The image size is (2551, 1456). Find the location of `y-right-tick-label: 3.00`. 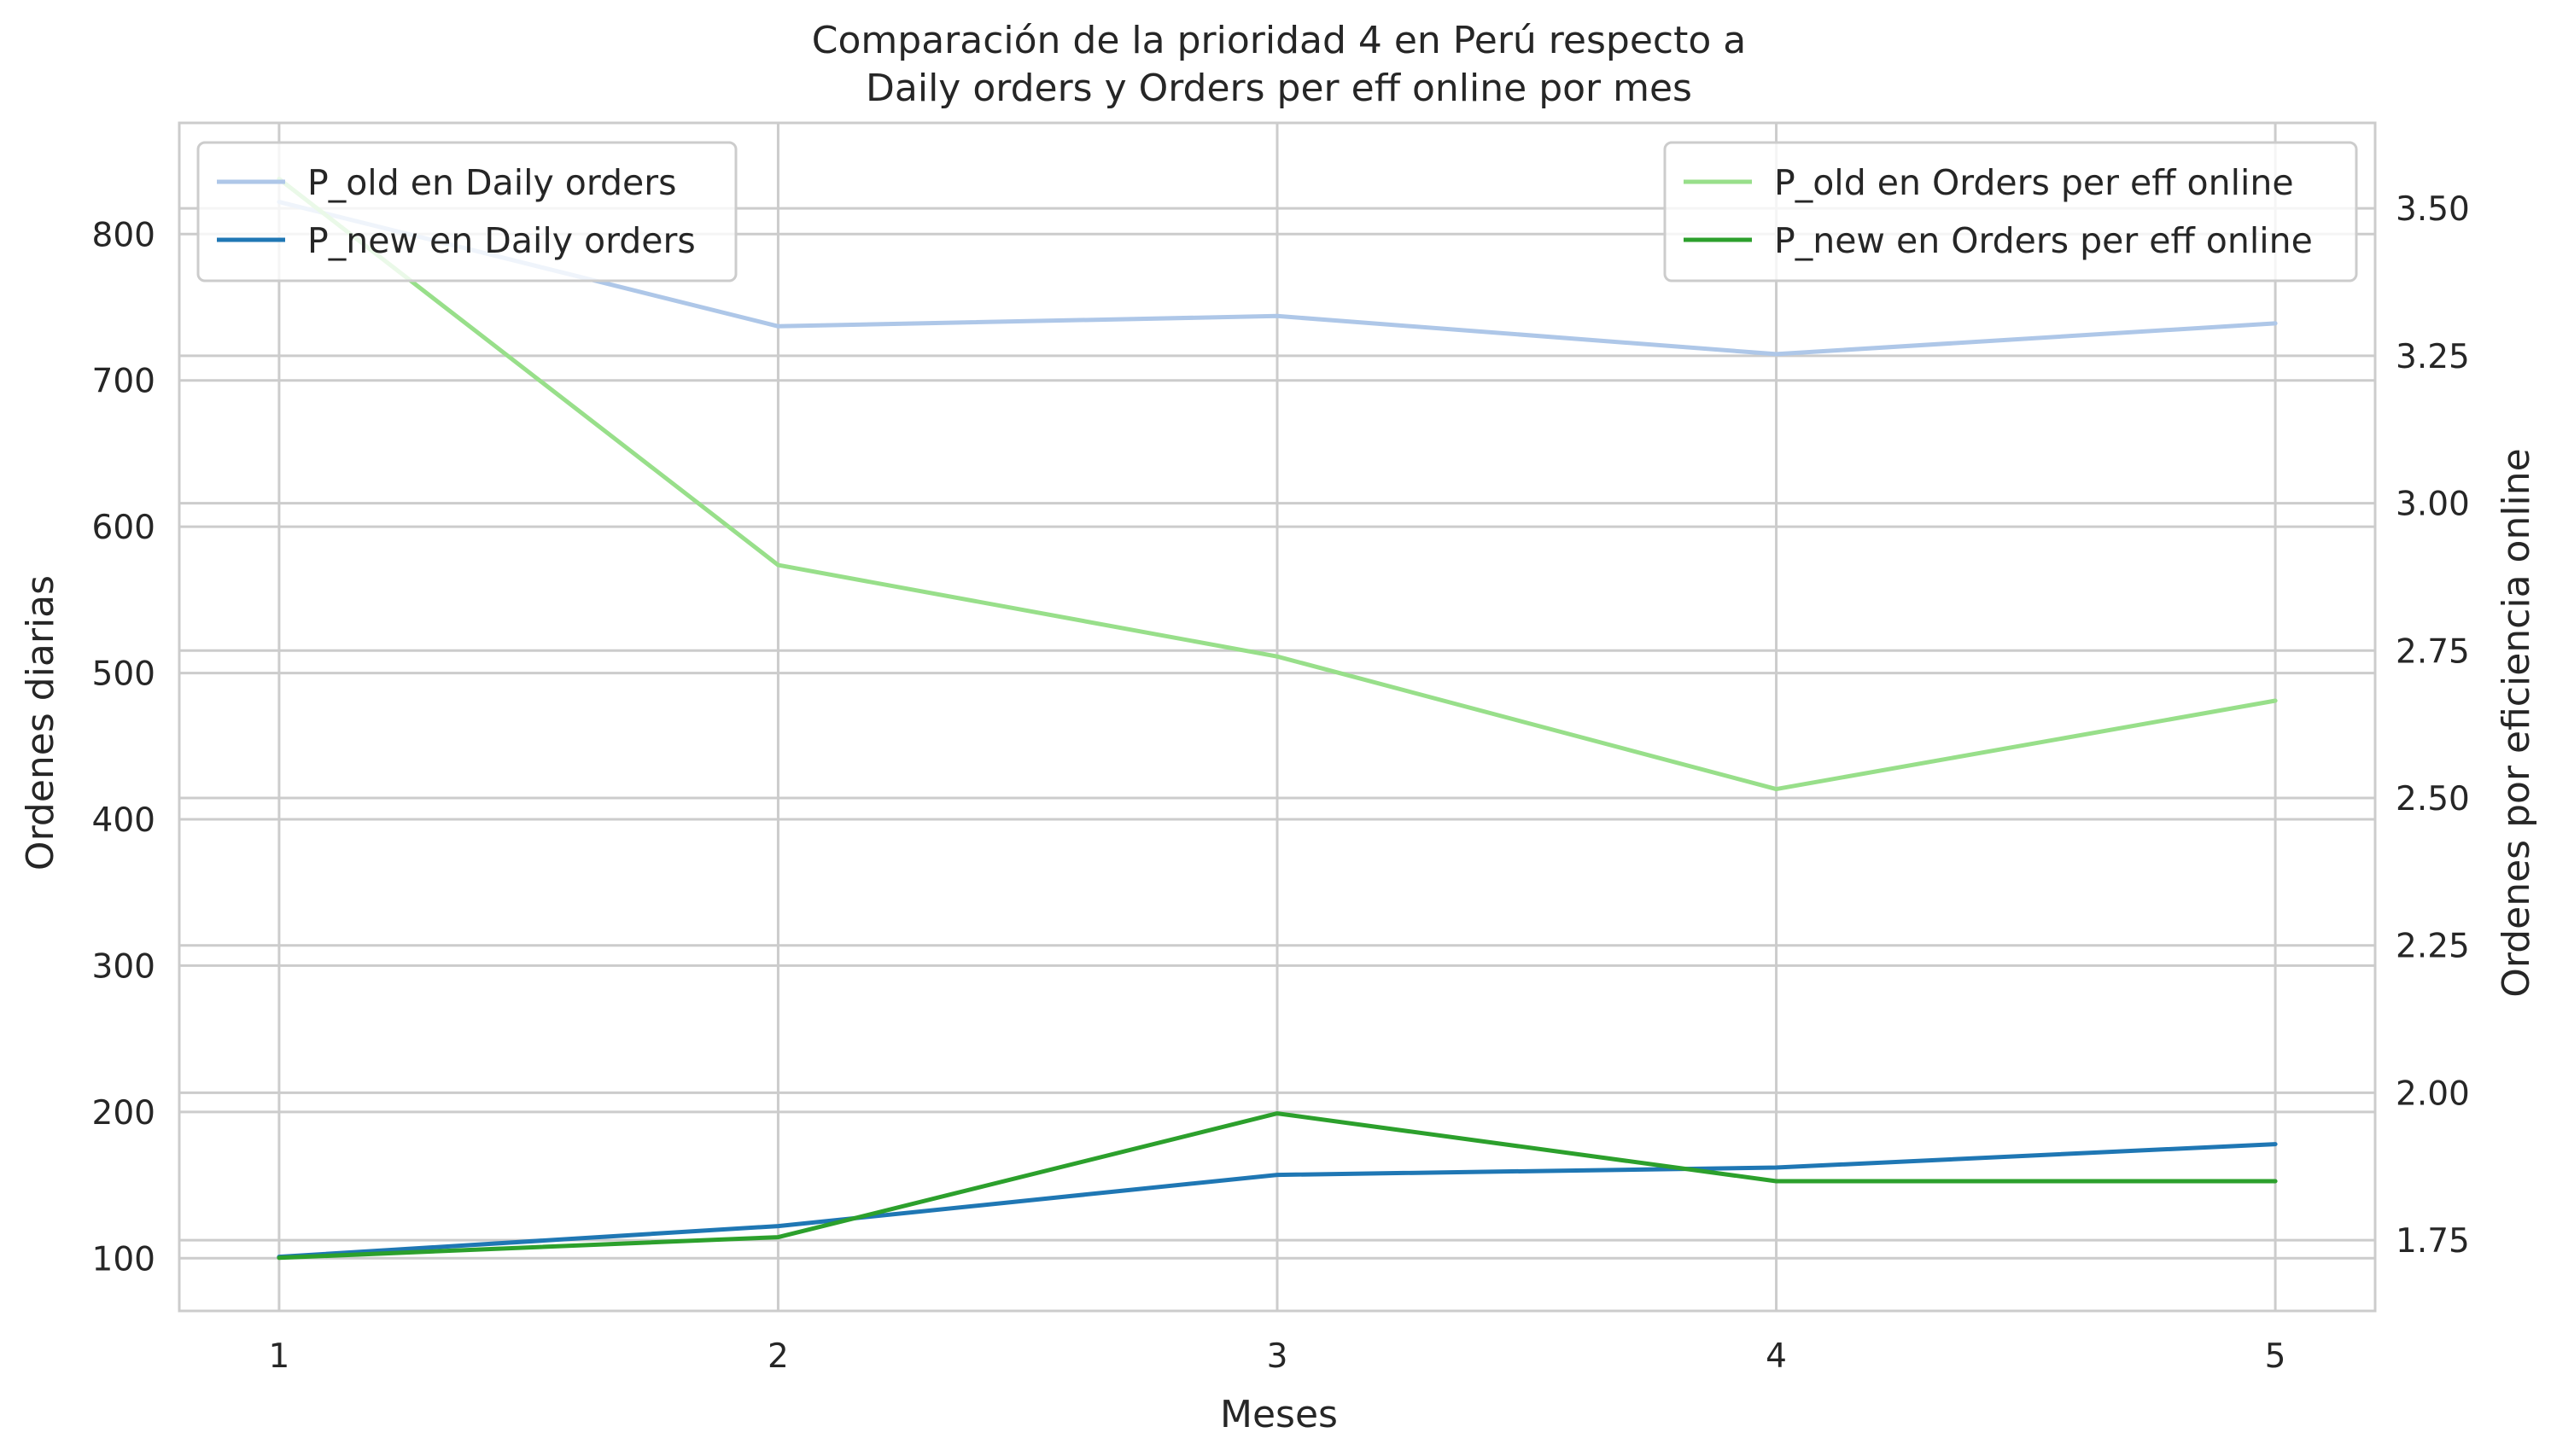

y-right-tick-label: 3.00 is located at coordinates (2433, 505).